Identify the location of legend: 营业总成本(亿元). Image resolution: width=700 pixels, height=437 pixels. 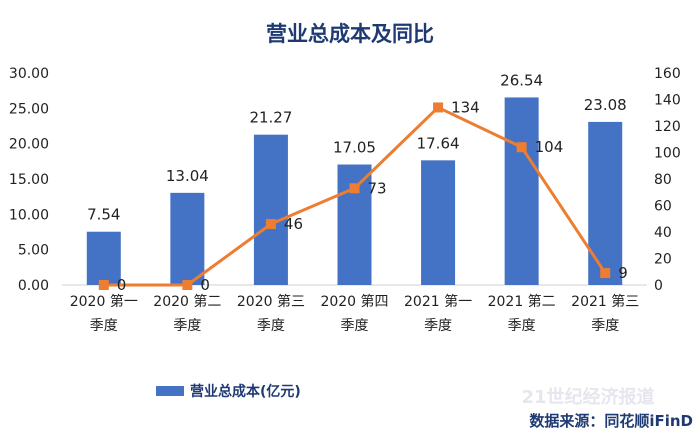
(228, 391).